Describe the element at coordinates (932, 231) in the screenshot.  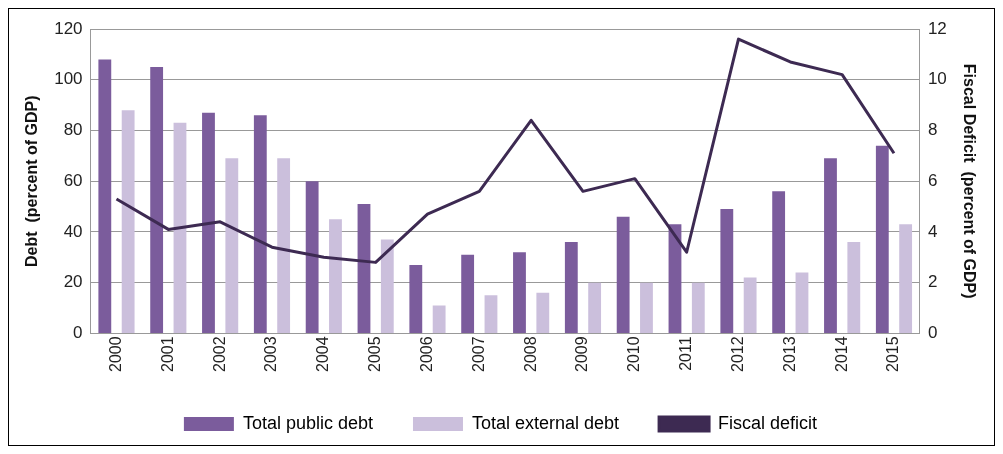
I see `y2-tick-label: 4` at that location.